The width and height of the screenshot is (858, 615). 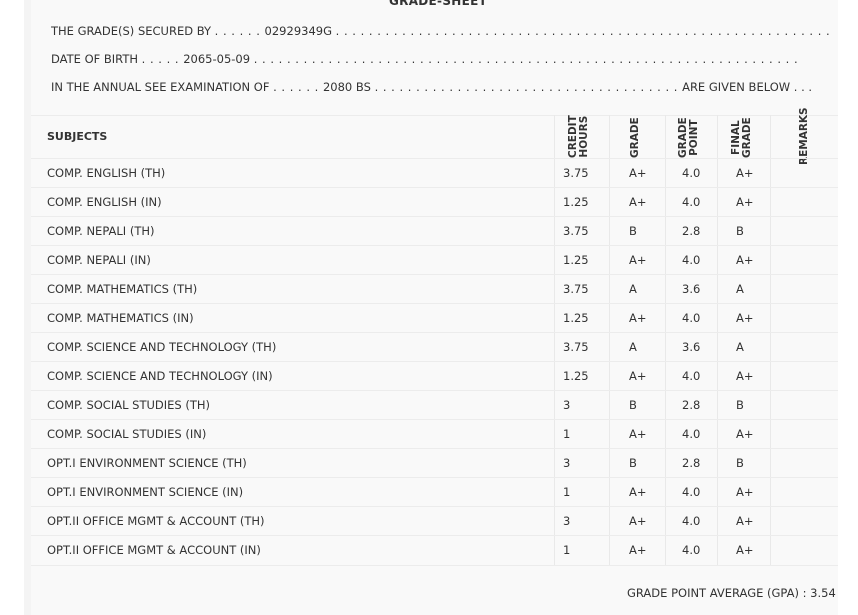 I want to click on table-row: COMP. MATHEMATICS (IN) 1.25 A+ 4.0 A+, so click(x=434, y=317).